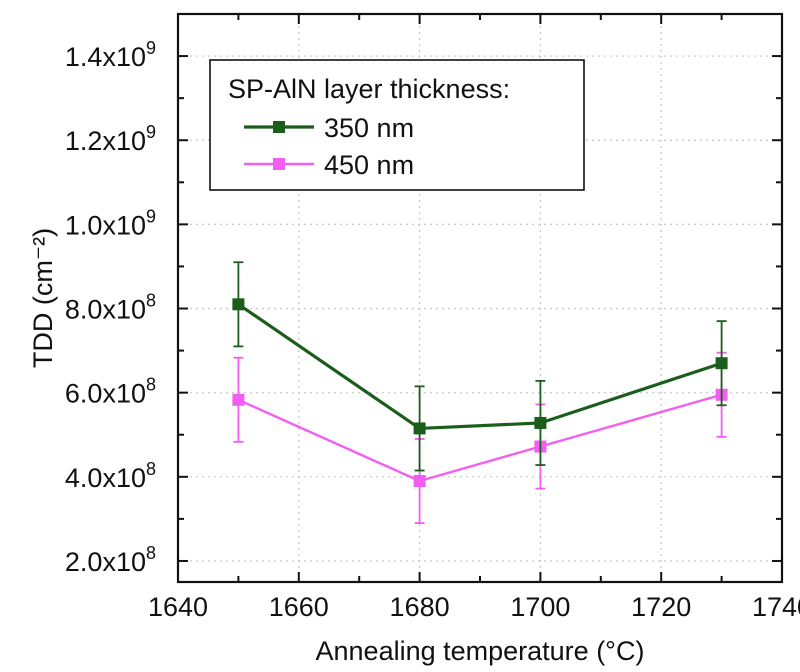  What do you see at coordinates (110, 223) in the screenshot?
I see `y-tick-label: 1.0x10⁹` at bounding box center [110, 223].